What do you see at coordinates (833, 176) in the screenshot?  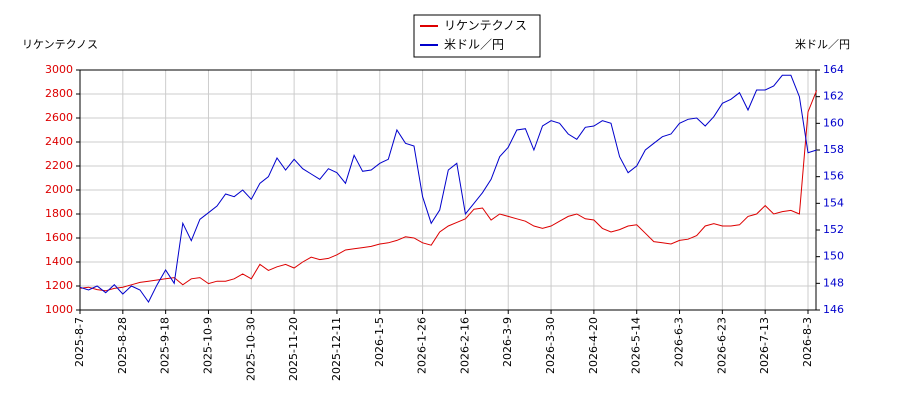 I see `y2-tick-label: 156` at bounding box center [833, 176].